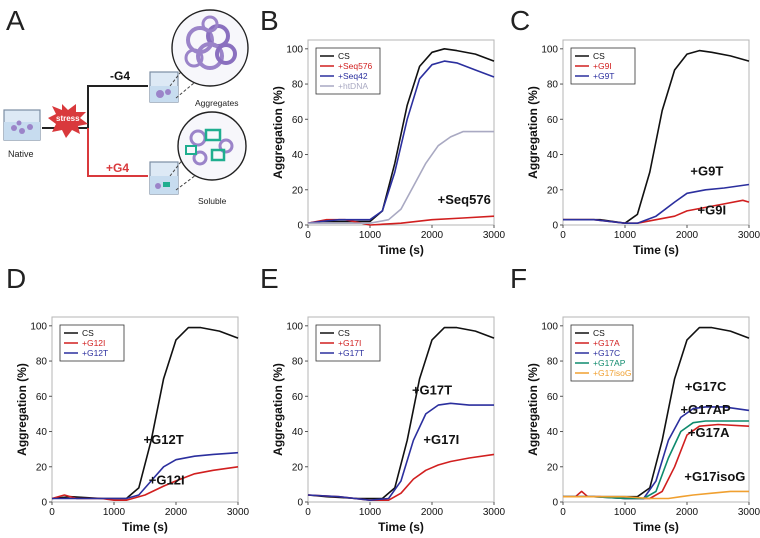 The image size is (760, 538). I want to click on panel-letter: B, so click(269, 20).